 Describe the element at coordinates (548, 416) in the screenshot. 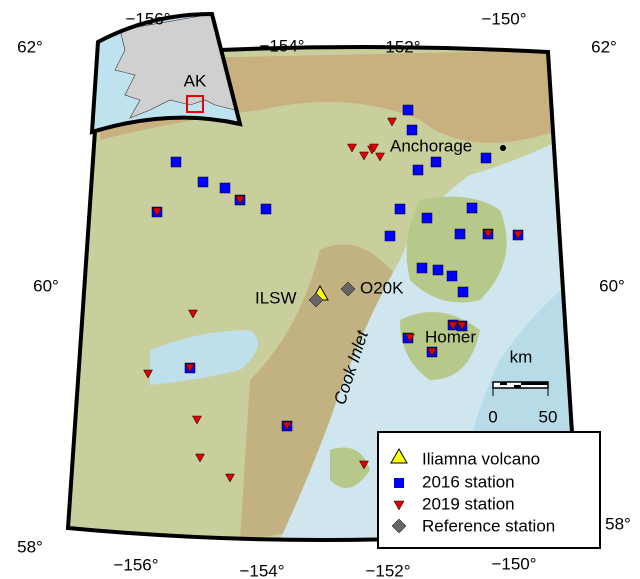

I see `scale-tick: 50` at that location.